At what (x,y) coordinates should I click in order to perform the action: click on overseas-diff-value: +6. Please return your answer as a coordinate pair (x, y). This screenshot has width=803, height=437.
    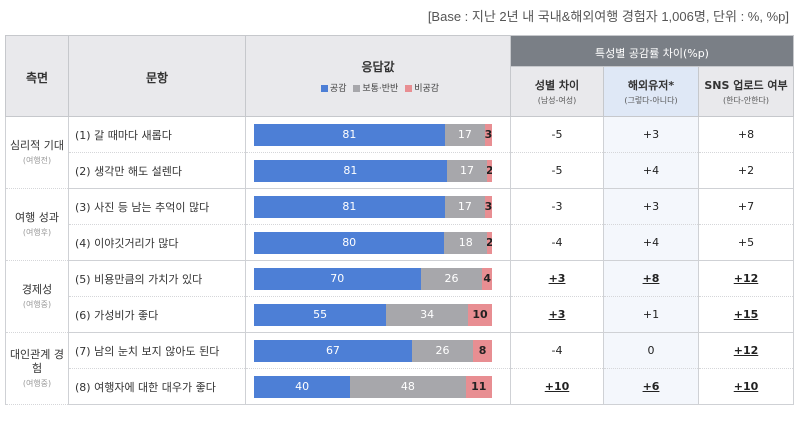
    Looking at the image, I should click on (651, 386).